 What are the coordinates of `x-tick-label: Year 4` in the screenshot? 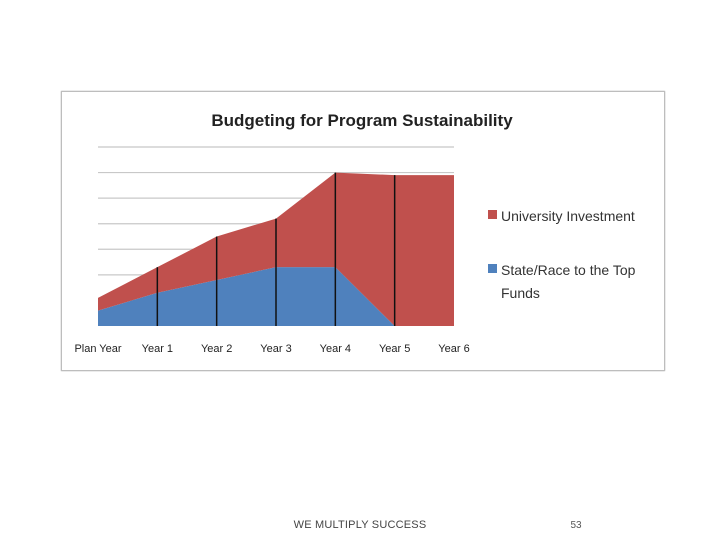 It's located at (335, 349).